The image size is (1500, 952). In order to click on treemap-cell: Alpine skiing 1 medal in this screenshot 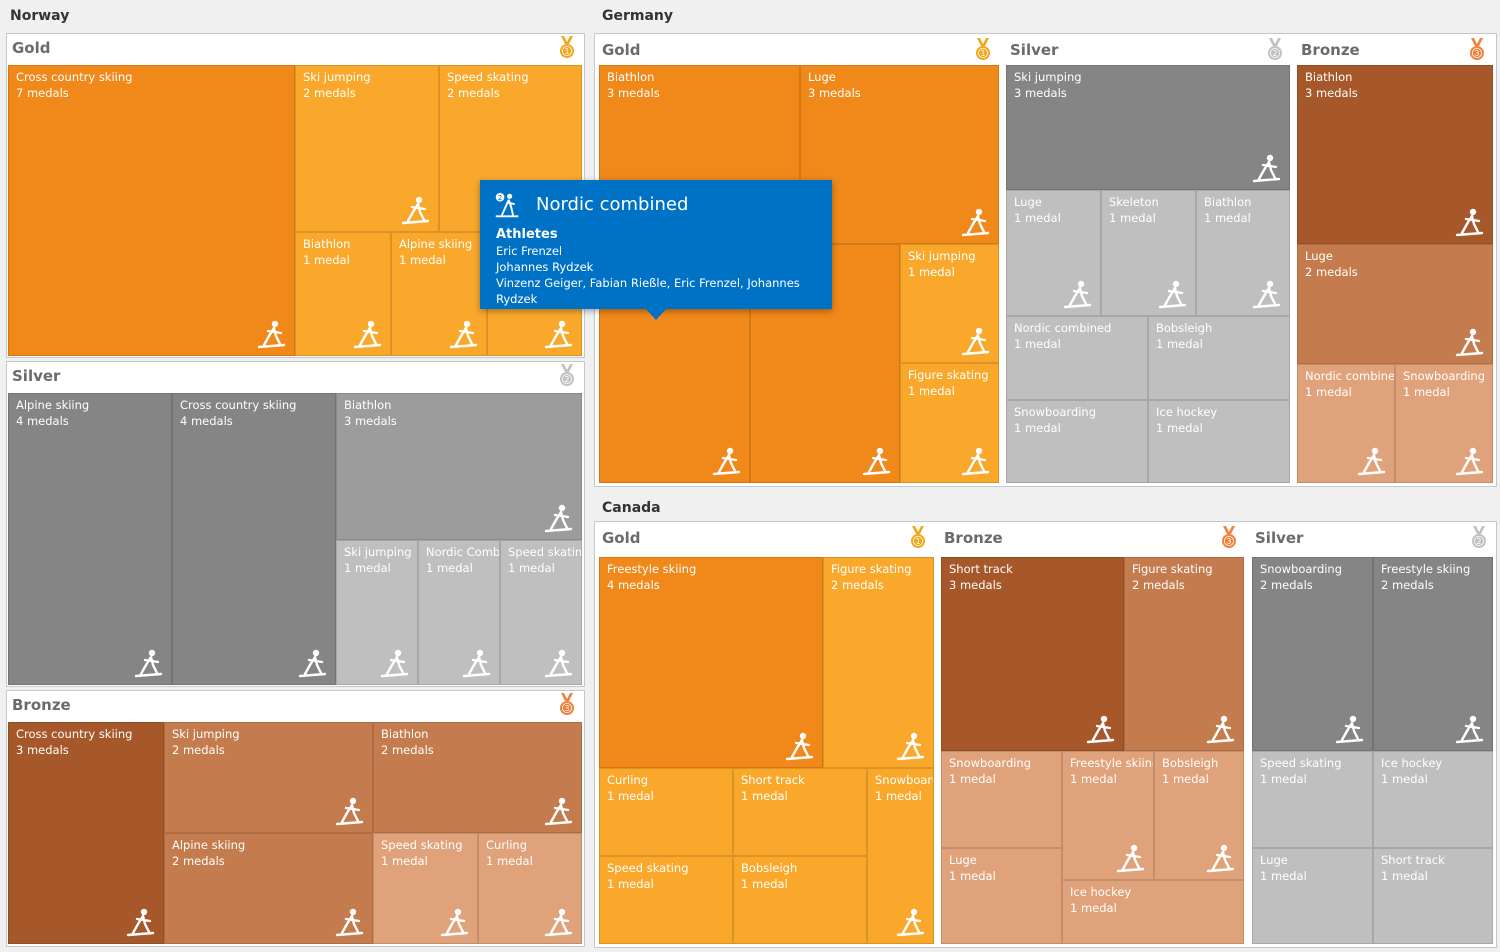, I will do `click(439, 294)`.